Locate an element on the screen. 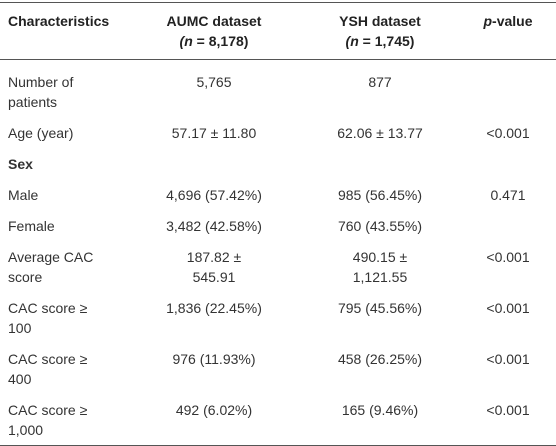  header-cell: p-value is located at coordinates (508, 31).